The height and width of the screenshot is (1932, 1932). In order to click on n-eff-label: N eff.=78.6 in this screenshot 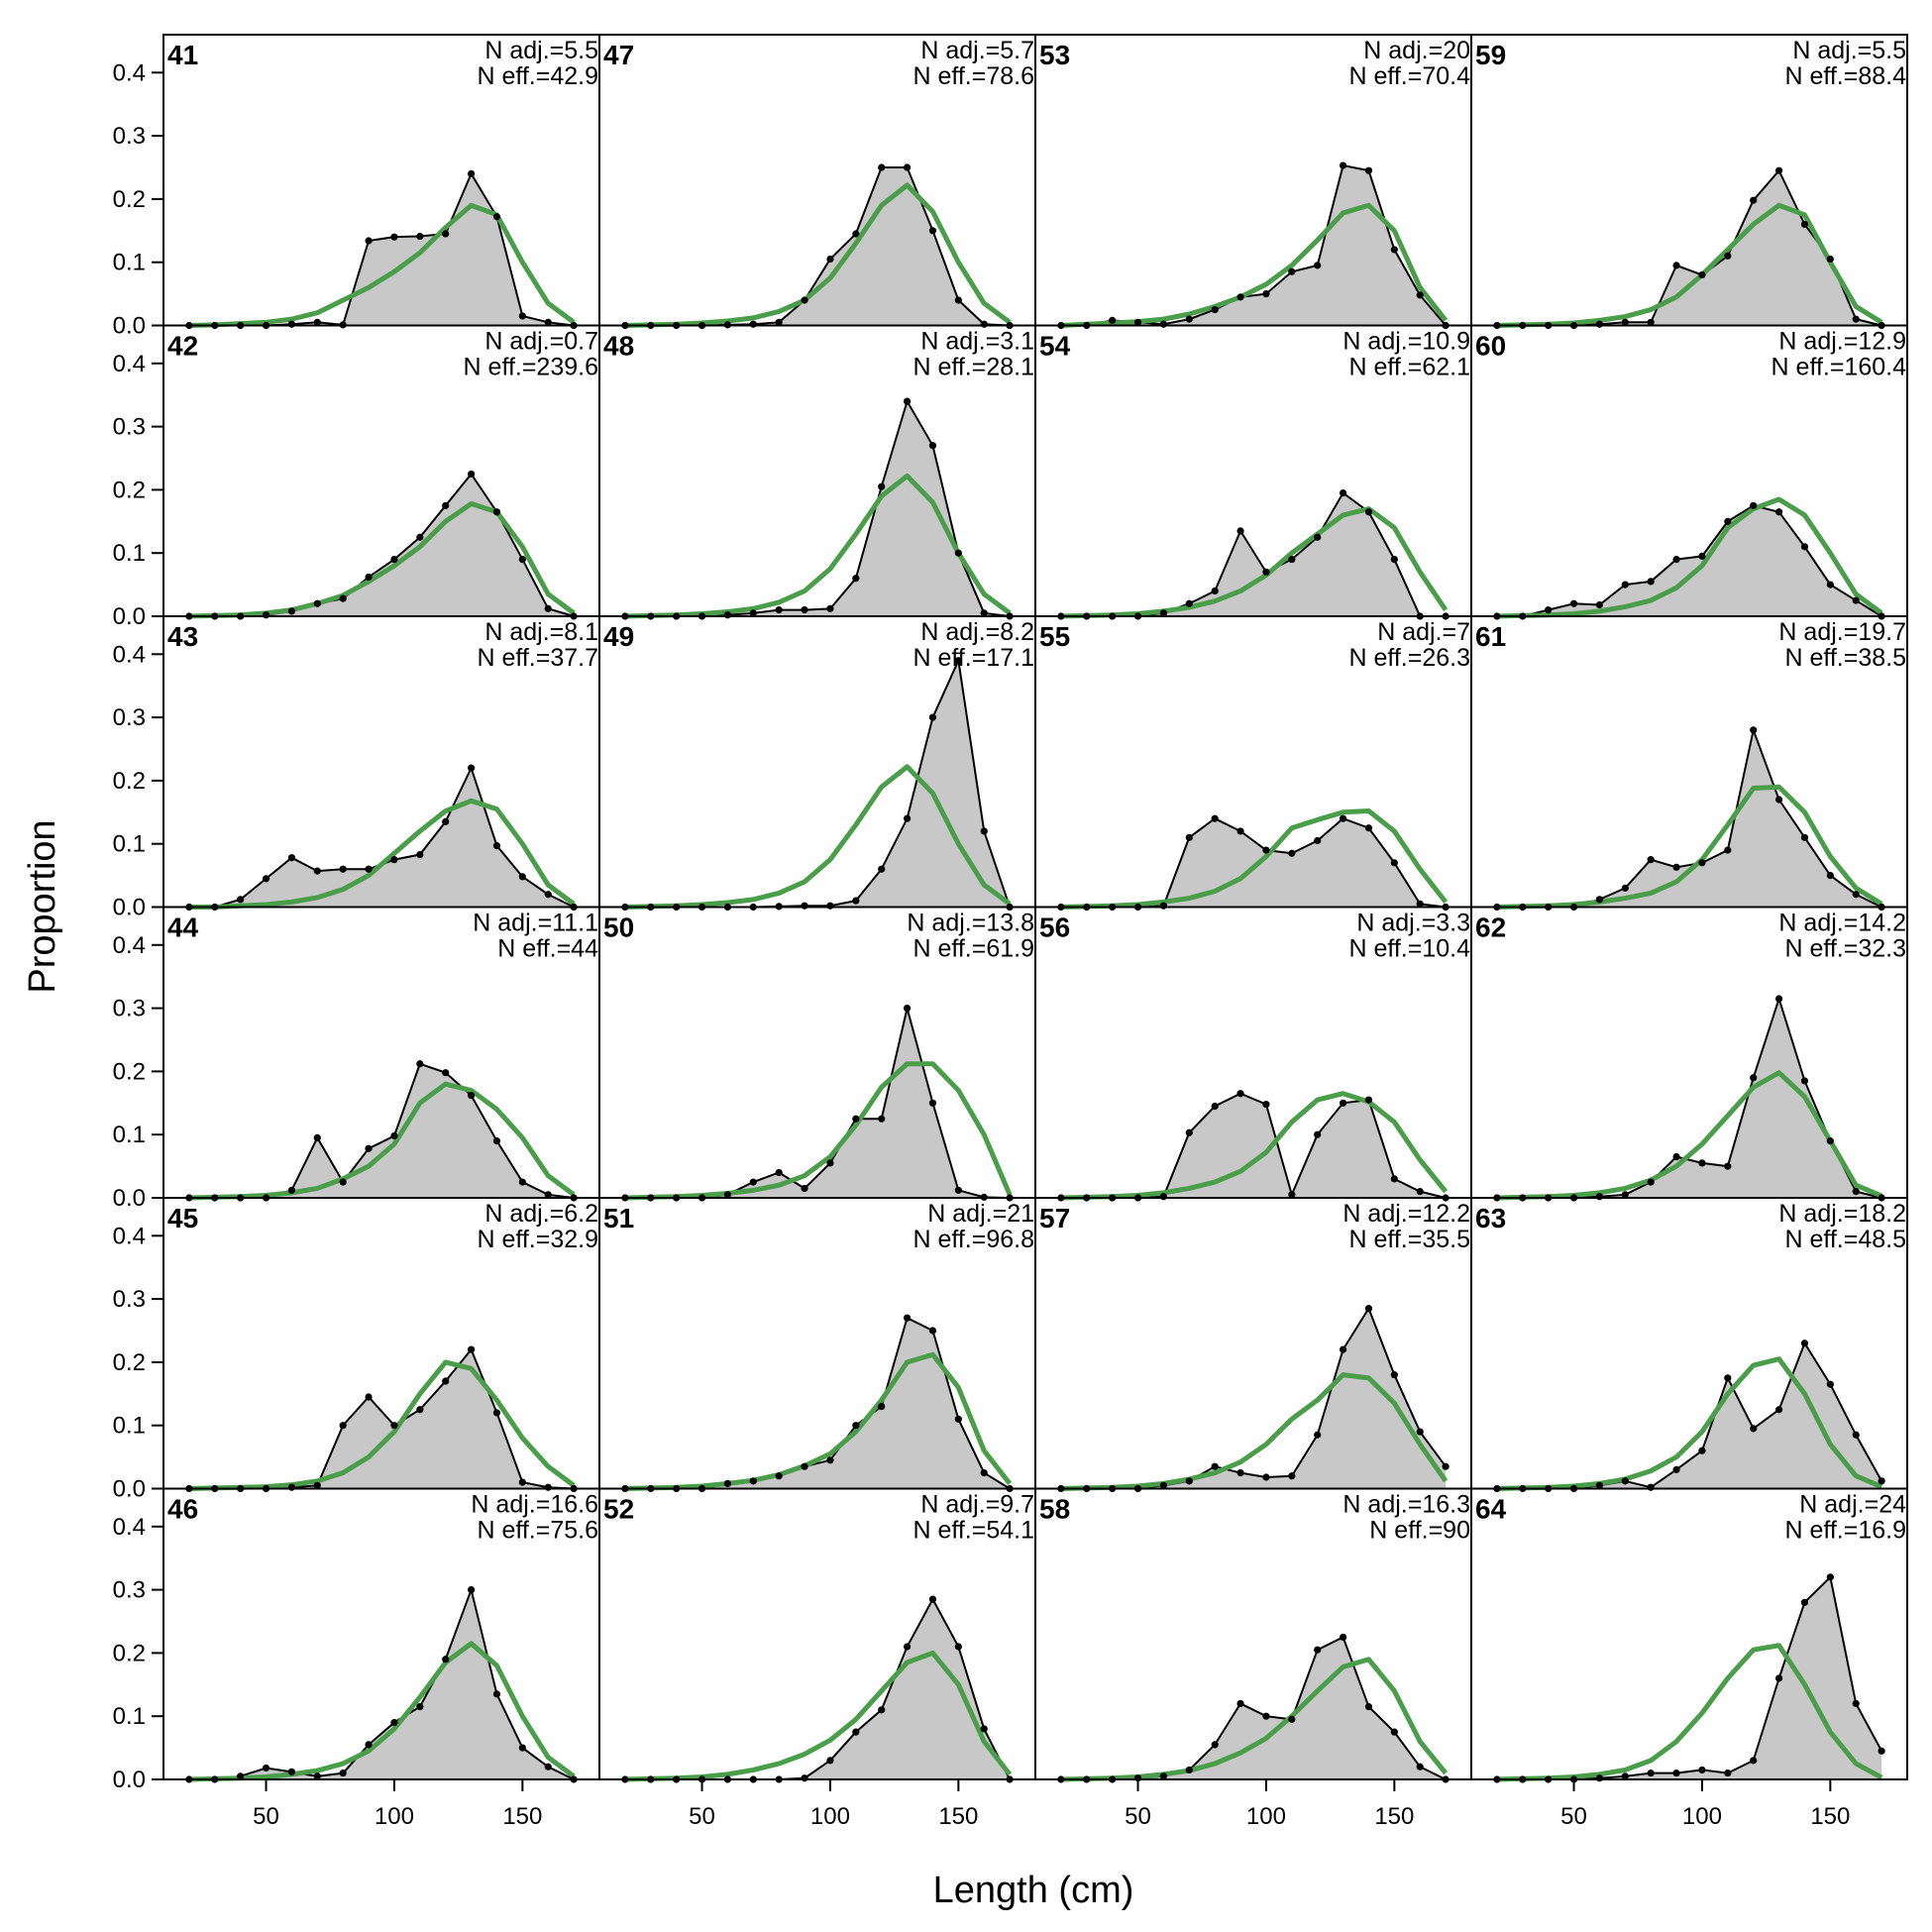, I will do `click(973, 76)`.